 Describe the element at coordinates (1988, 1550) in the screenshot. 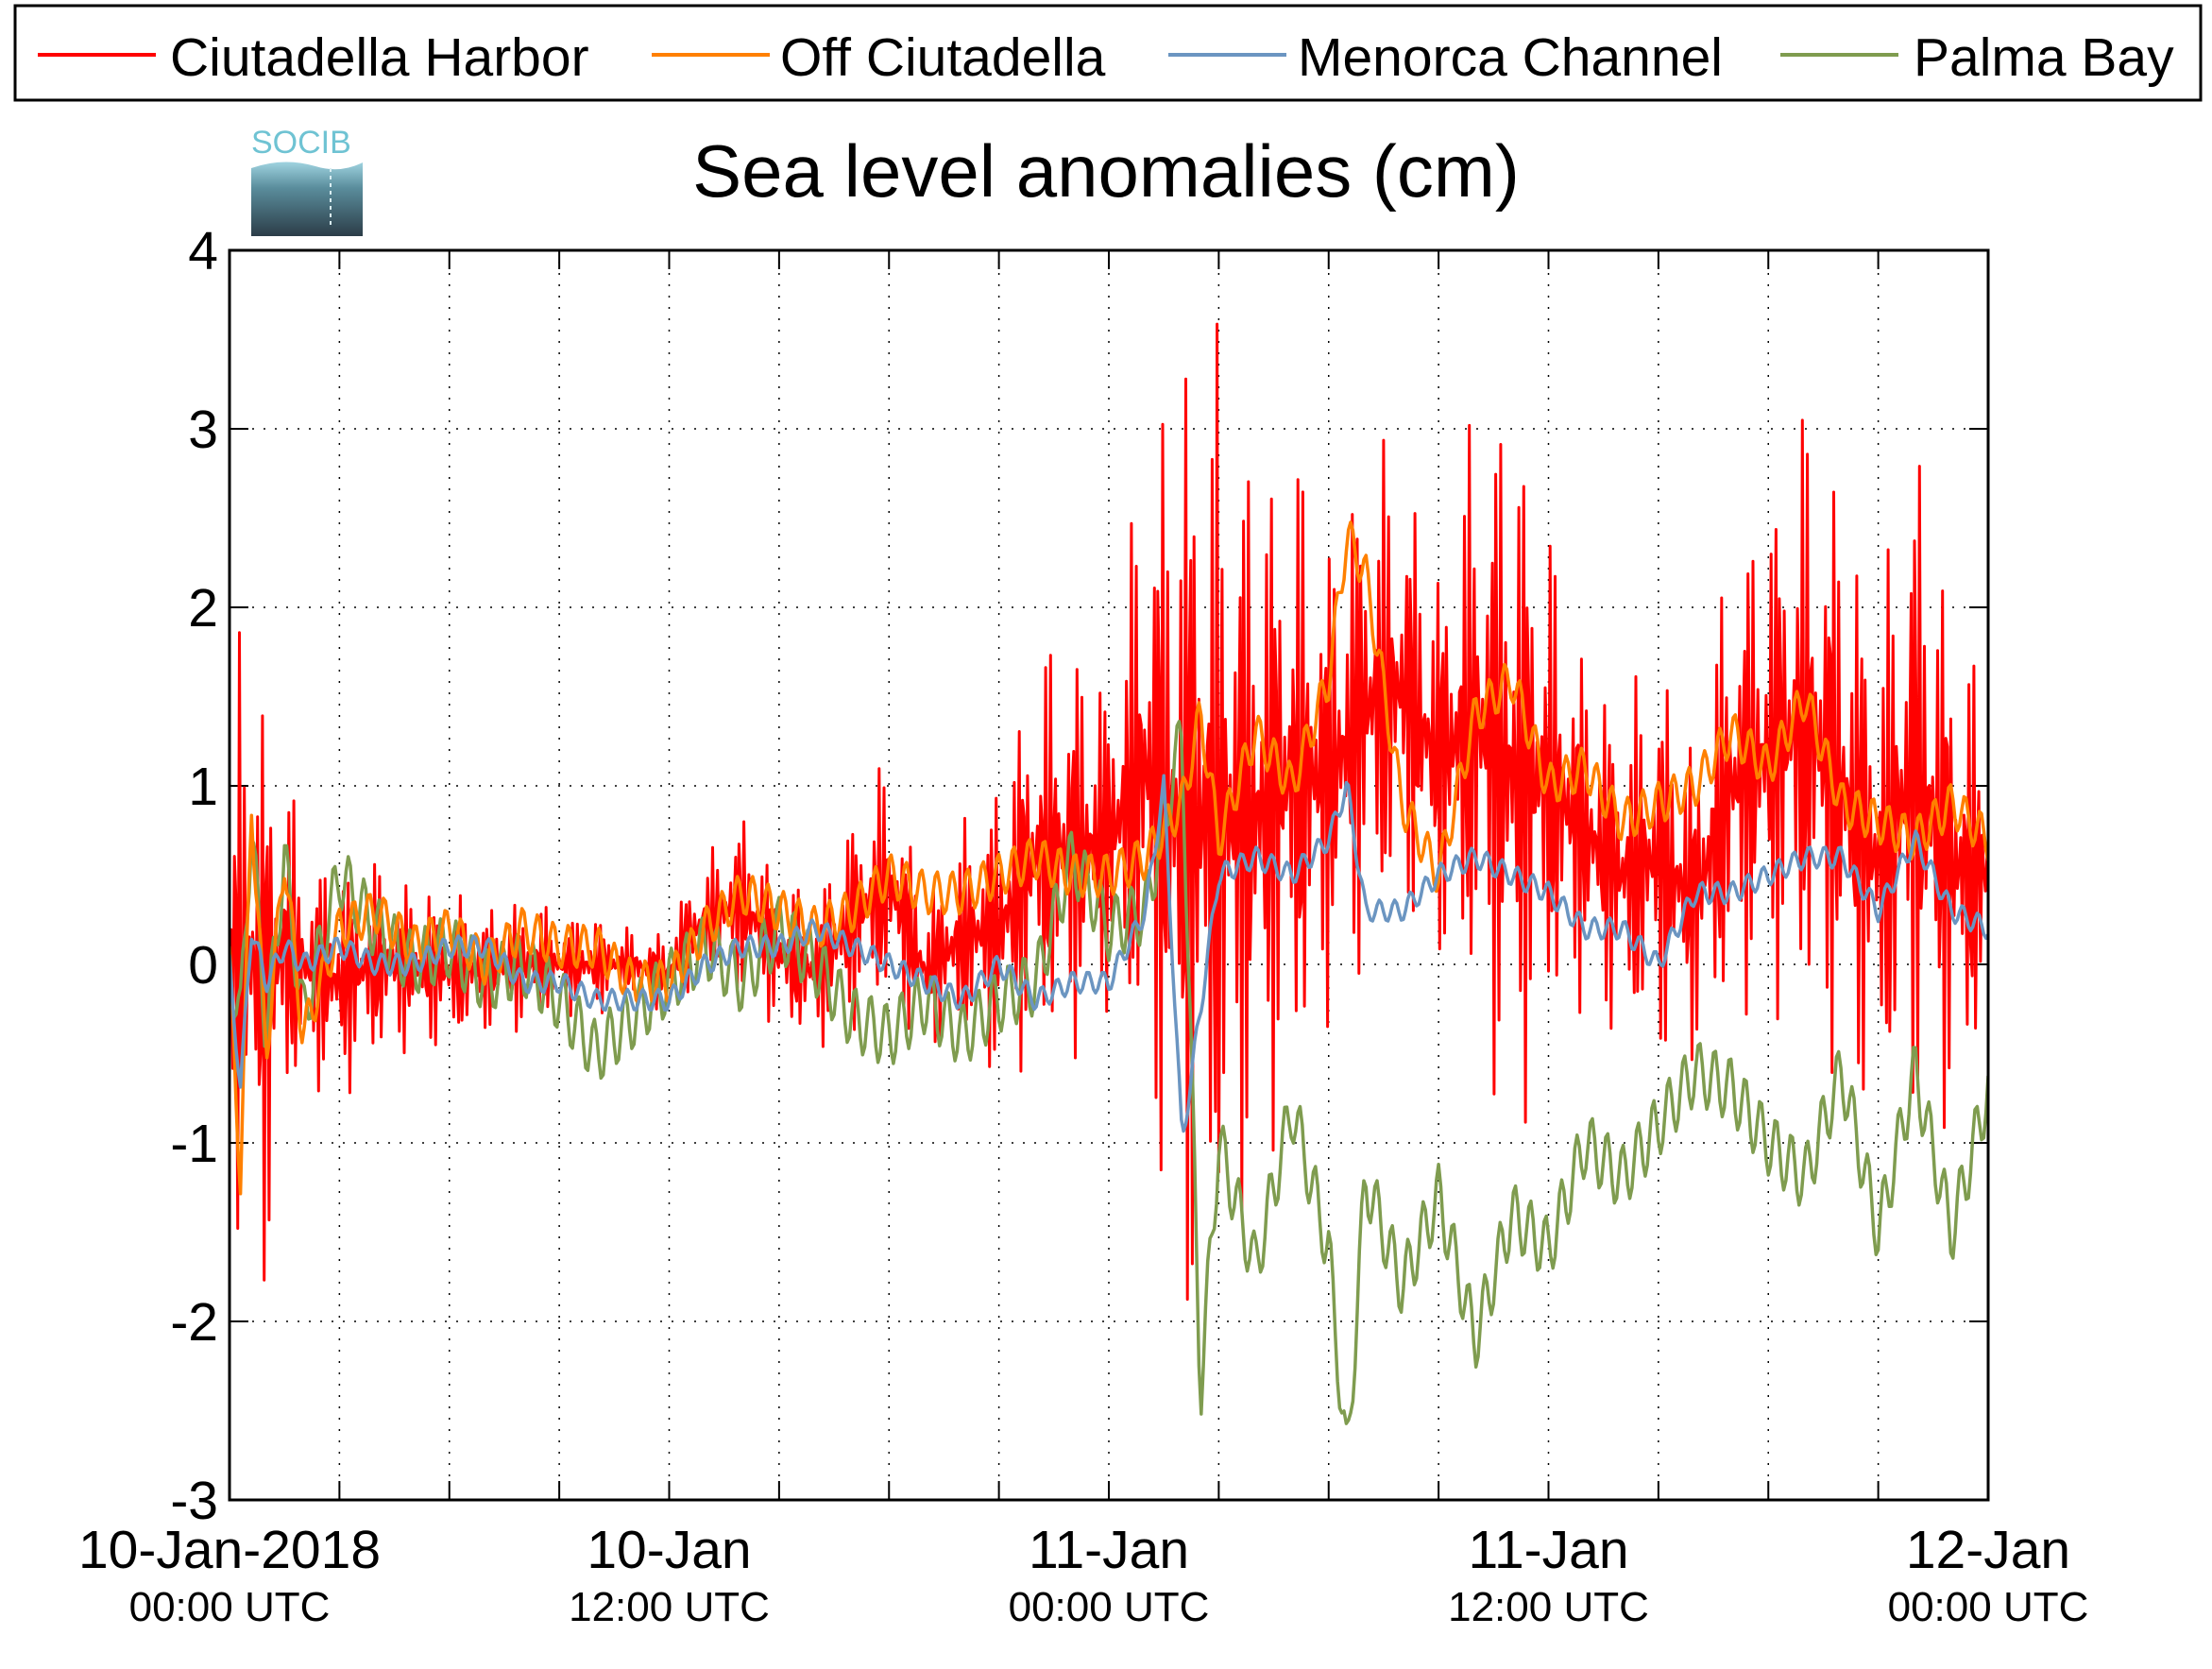

I see `x-tick-label: 12-Jan` at that location.